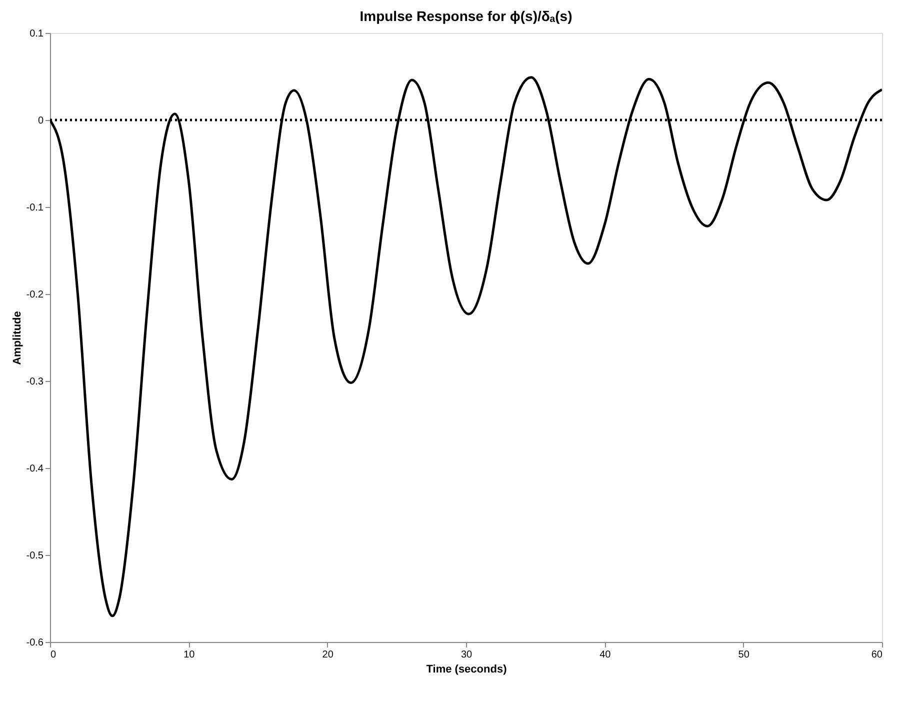 The height and width of the screenshot is (707, 922). I want to click on x-tick-label: 50, so click(744, 655).